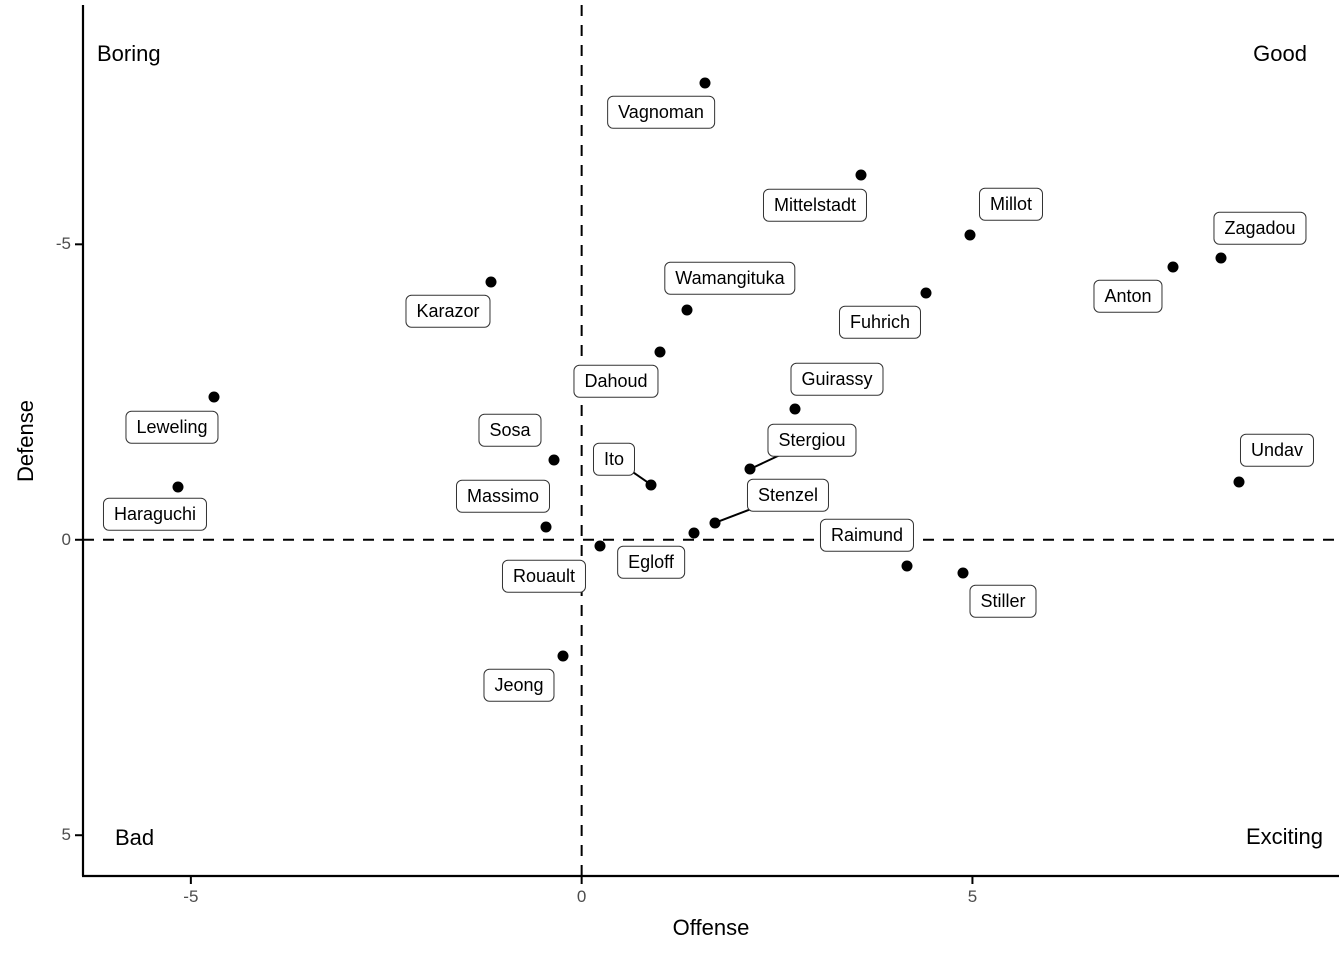 This screenshot has width=1344, height=960. I want to click on quadrant-label-exciting: Exciting, so click(1284, 836).